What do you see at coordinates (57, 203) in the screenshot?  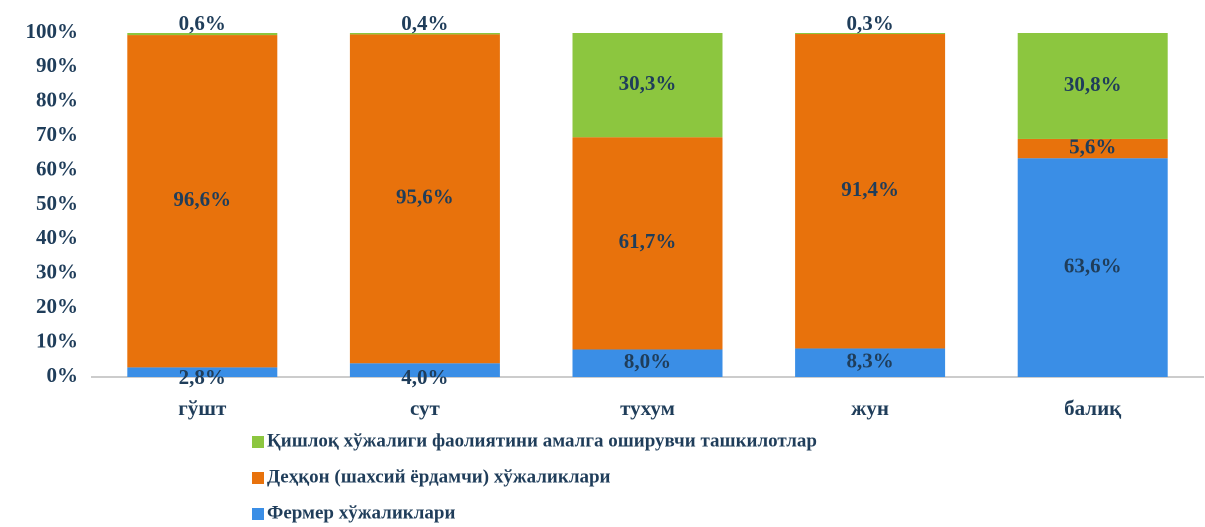 I see `y-tick-label: 50%` at bounding box center [57, 203].